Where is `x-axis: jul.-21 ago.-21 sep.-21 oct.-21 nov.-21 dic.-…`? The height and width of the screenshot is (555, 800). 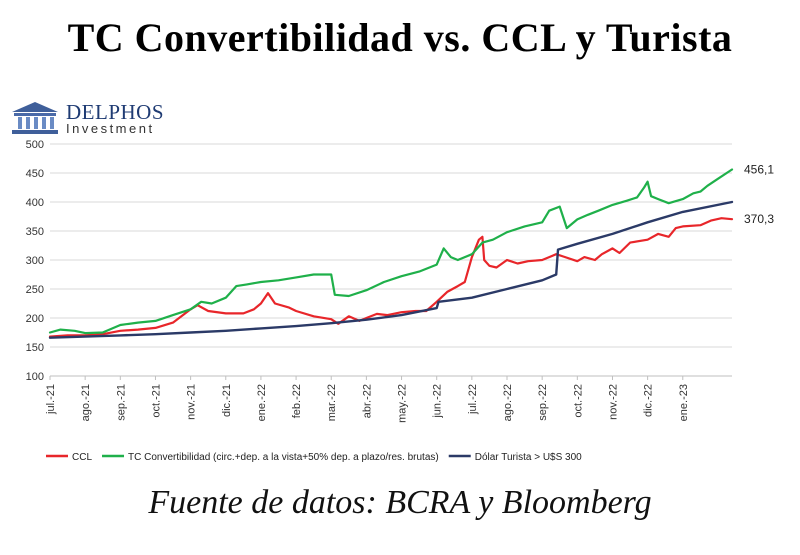 x-axis: jul.-21 ago.-21 sep.-21 oct.-21 nov.-21 dic.-… is located at coordinates (388, 399).